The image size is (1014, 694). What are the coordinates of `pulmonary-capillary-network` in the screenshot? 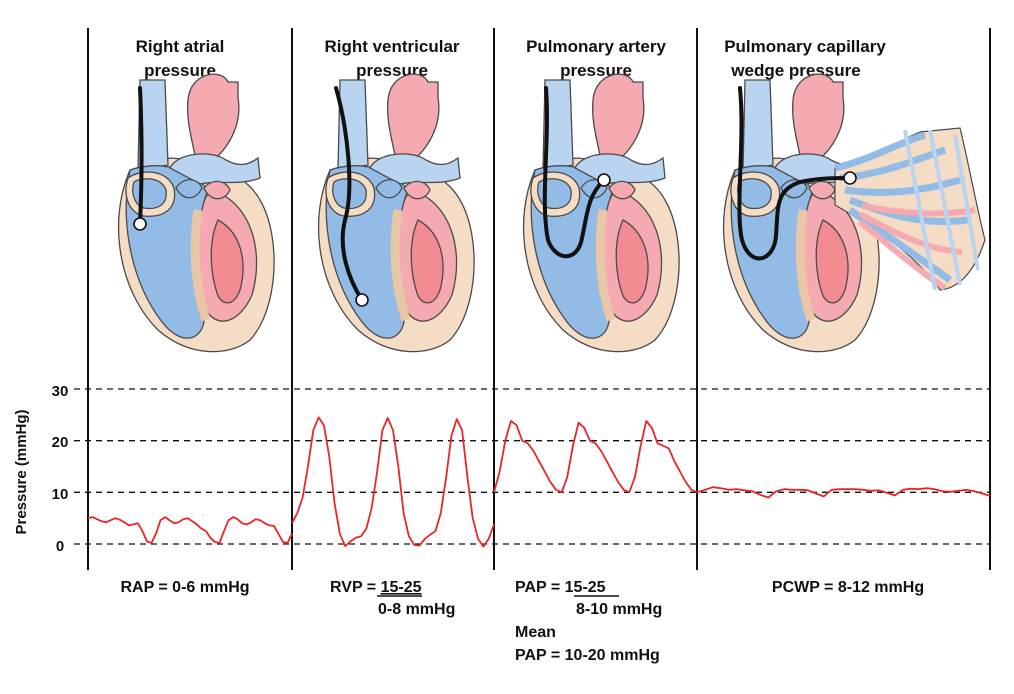 It's located at (910, 209).